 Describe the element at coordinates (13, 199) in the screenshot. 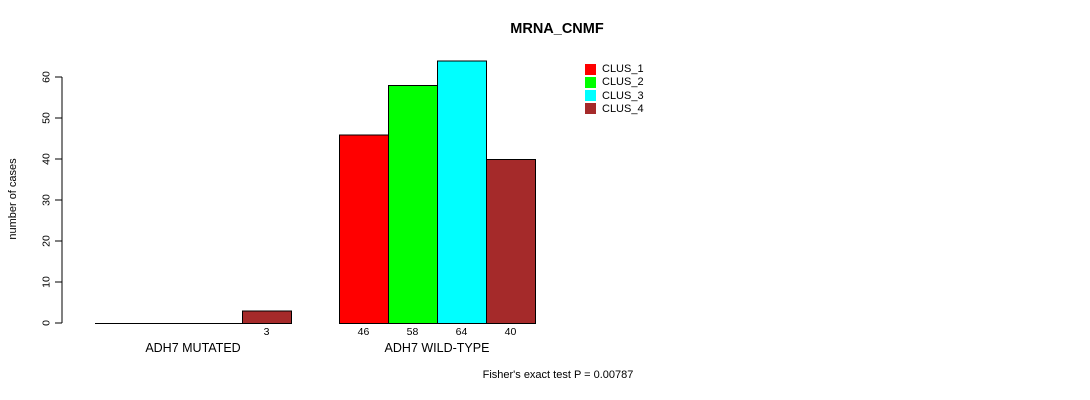

I see `y-axis-label: number of cases` at that location.